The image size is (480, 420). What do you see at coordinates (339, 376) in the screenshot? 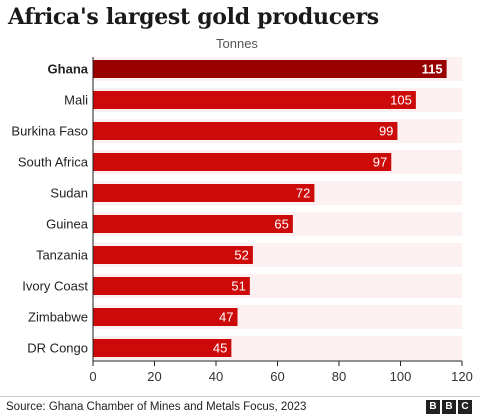
I see `x-tick-label-80: 80` at bounding box center [339, 376].